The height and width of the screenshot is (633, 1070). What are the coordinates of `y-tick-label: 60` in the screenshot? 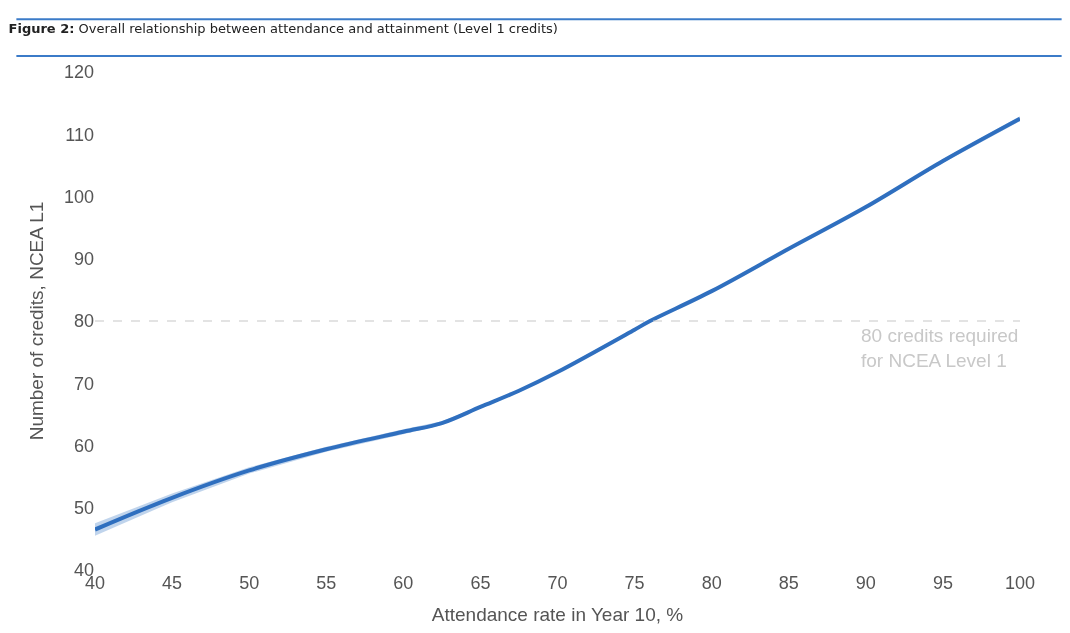 It's located at (83, 445).